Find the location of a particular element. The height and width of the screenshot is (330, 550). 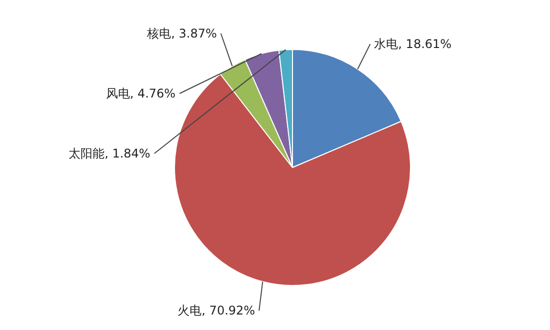

slice-label: 火电, 70.92% is located at coordinates (217, 311).